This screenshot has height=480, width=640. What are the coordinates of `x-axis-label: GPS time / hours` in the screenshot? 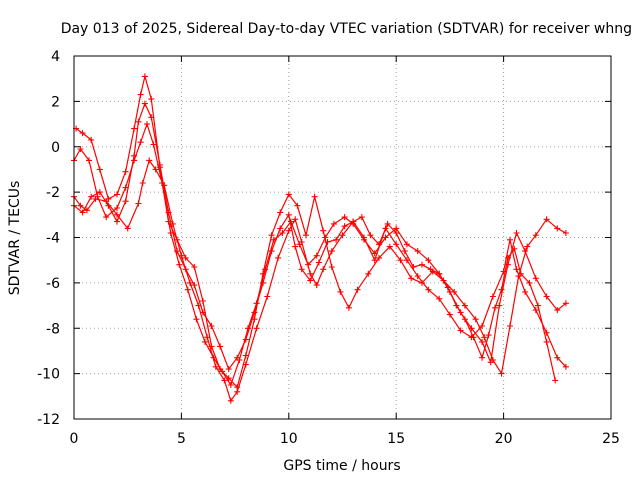 It's located at (341, 466).